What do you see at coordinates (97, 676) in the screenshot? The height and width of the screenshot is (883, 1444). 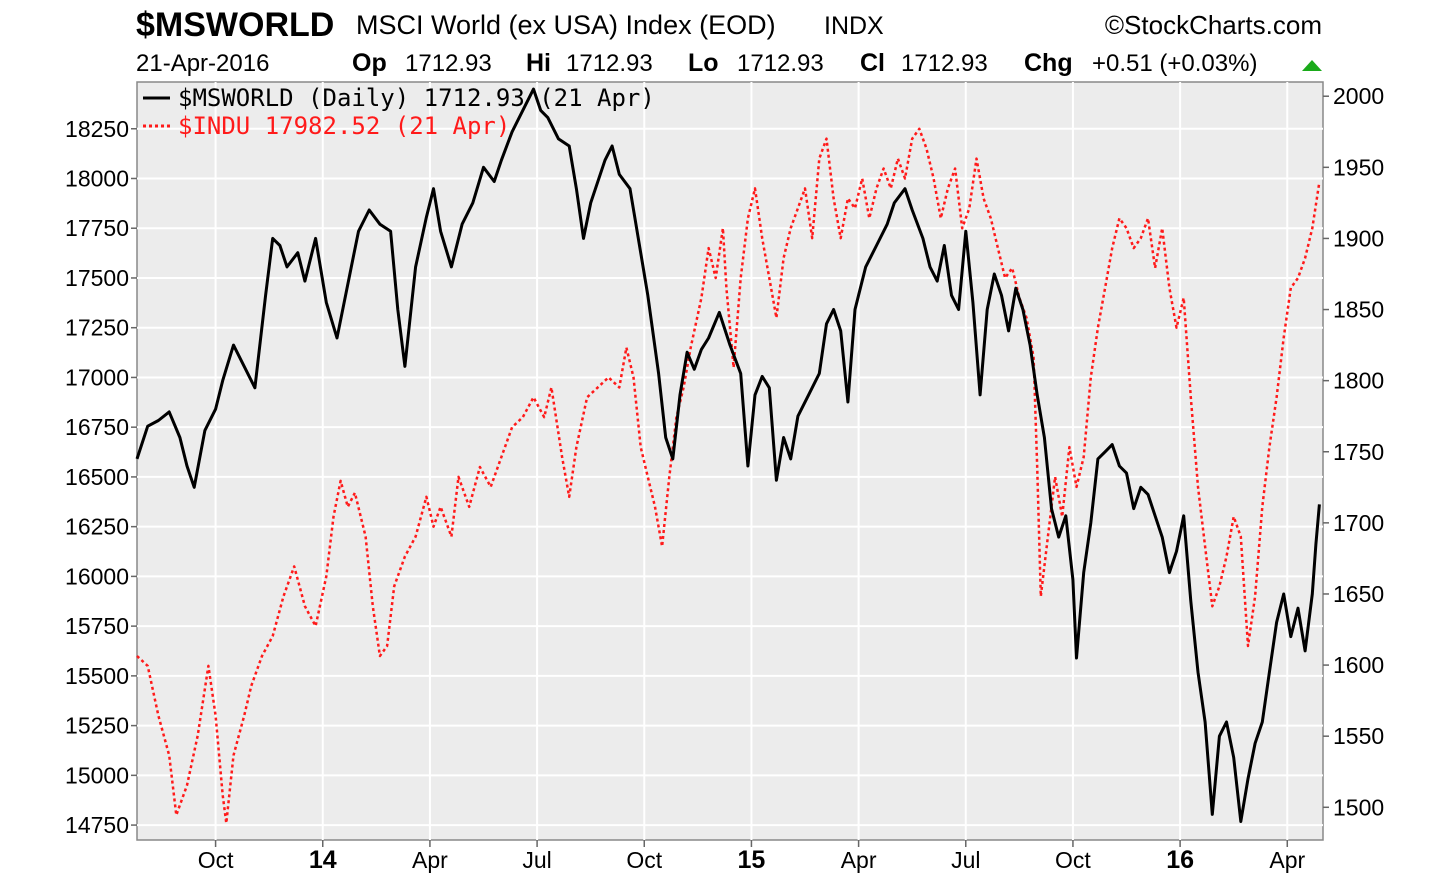 I see `y-left-tick-label: 15500` at bounding box center [97, 676].